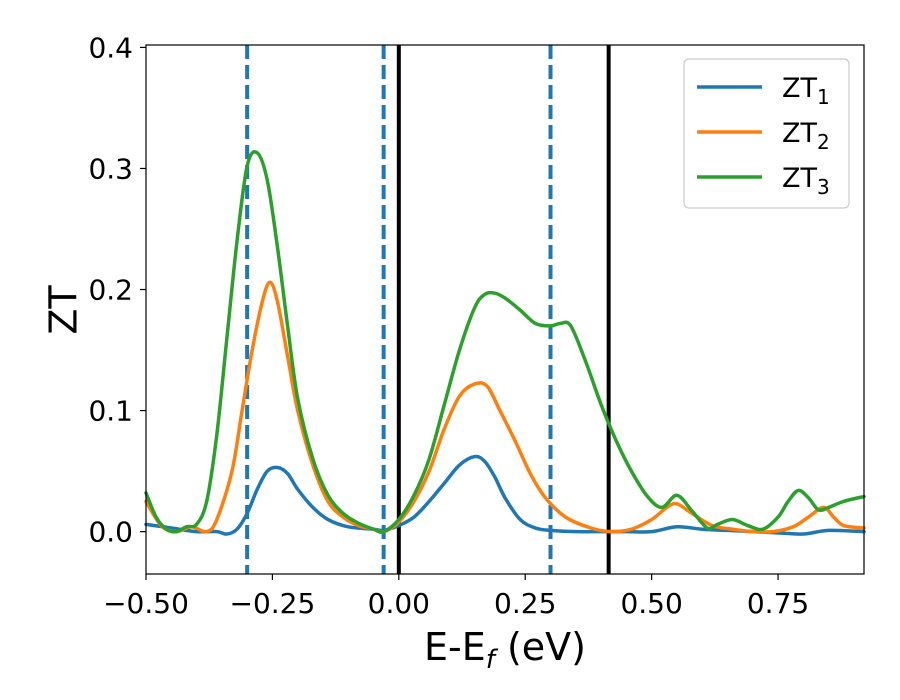 The width and height of the screenshot is (900, 700). What do you see at coordinates (806, 91) in the screenshot?
I see `legend-label-zt1: ZT1` at bounding box center [806, 91].